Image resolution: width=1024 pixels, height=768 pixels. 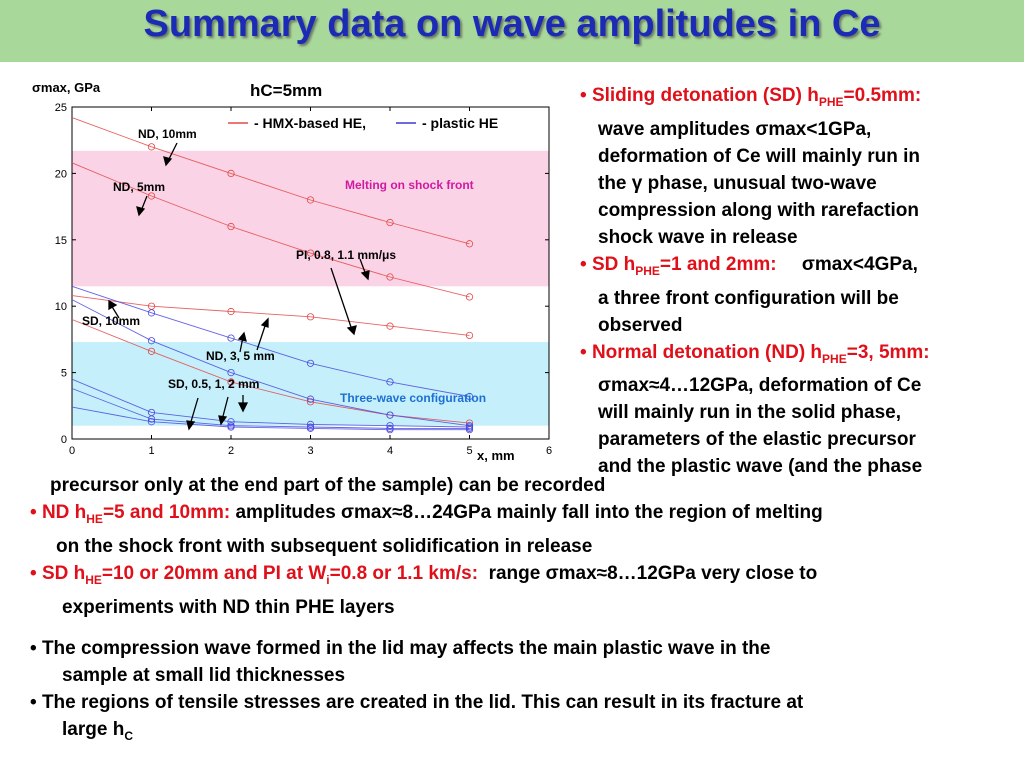 What do you see at coordinates (111, 321) in the screenshot?
I see `annotation-sd-10mm: SD, 10mm` at bounding box center [111, 321].